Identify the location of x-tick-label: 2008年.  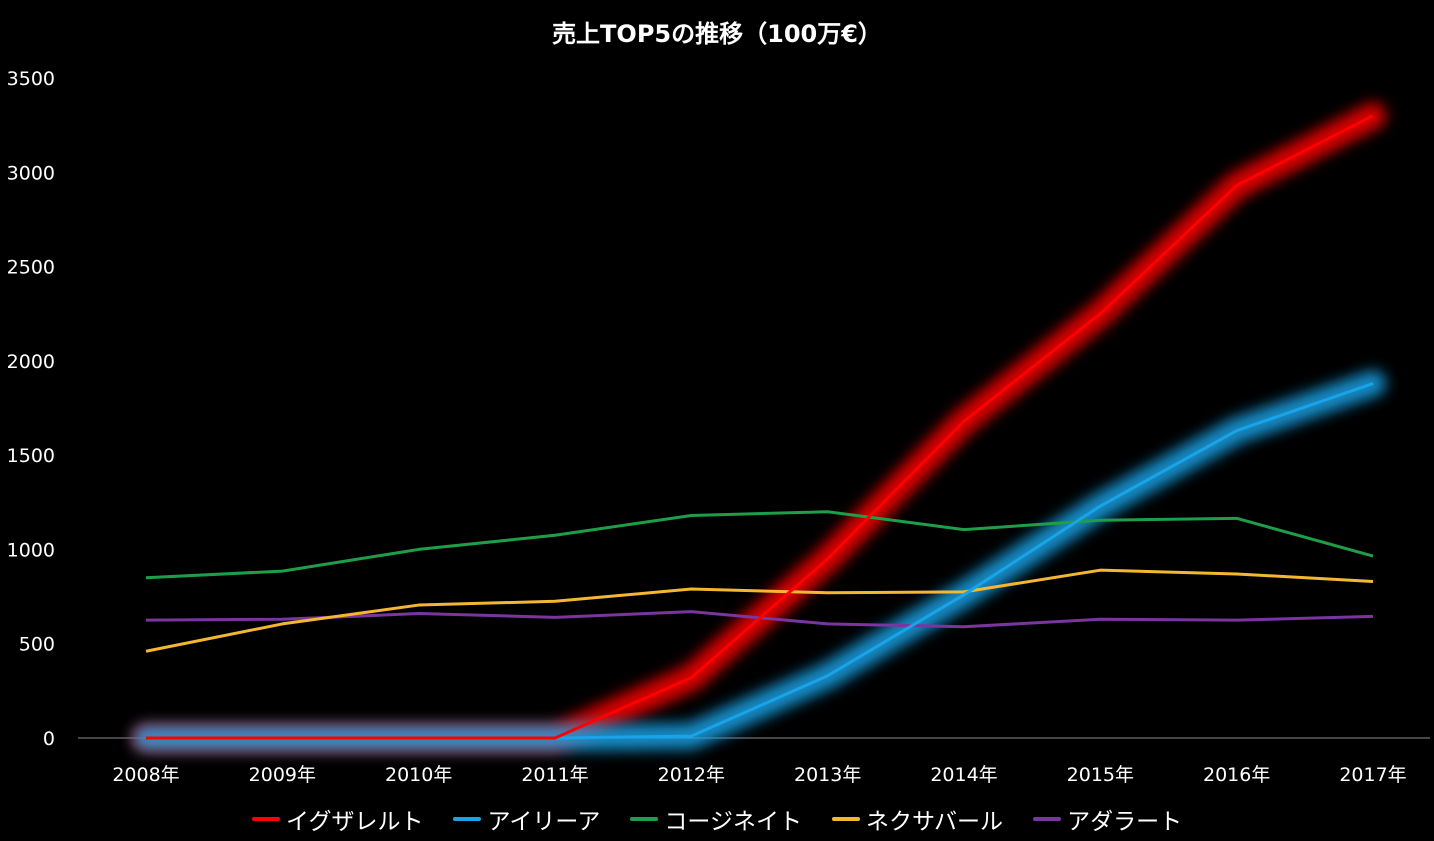
(145, 775).